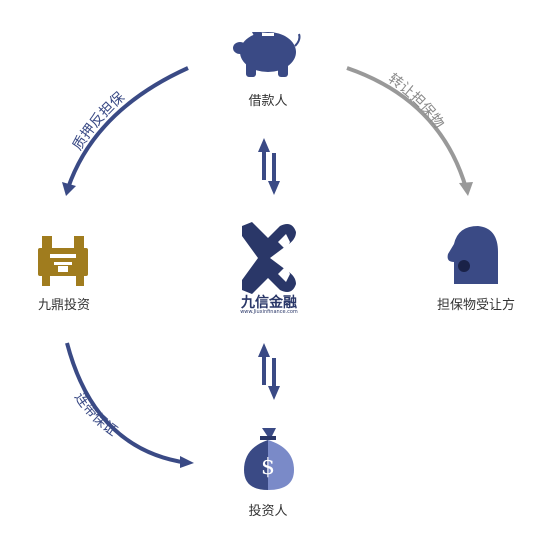 The height and width of the screenshot is (537, 537). What do you see at coordinates (268, 101) in the screenshot?
I see `node-label-borrower: 借款人` at bounding box center [268, 101].